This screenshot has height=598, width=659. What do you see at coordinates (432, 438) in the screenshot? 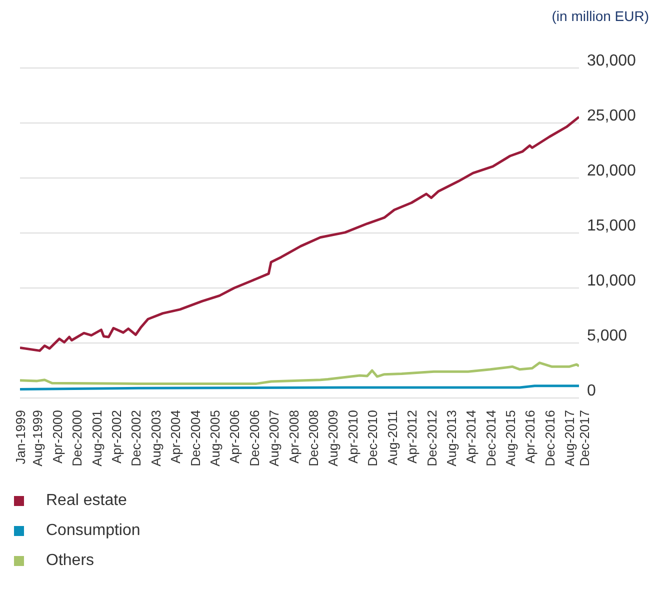
I see `x-tick-label: Dec-2012` at bounding box center [432, 438].